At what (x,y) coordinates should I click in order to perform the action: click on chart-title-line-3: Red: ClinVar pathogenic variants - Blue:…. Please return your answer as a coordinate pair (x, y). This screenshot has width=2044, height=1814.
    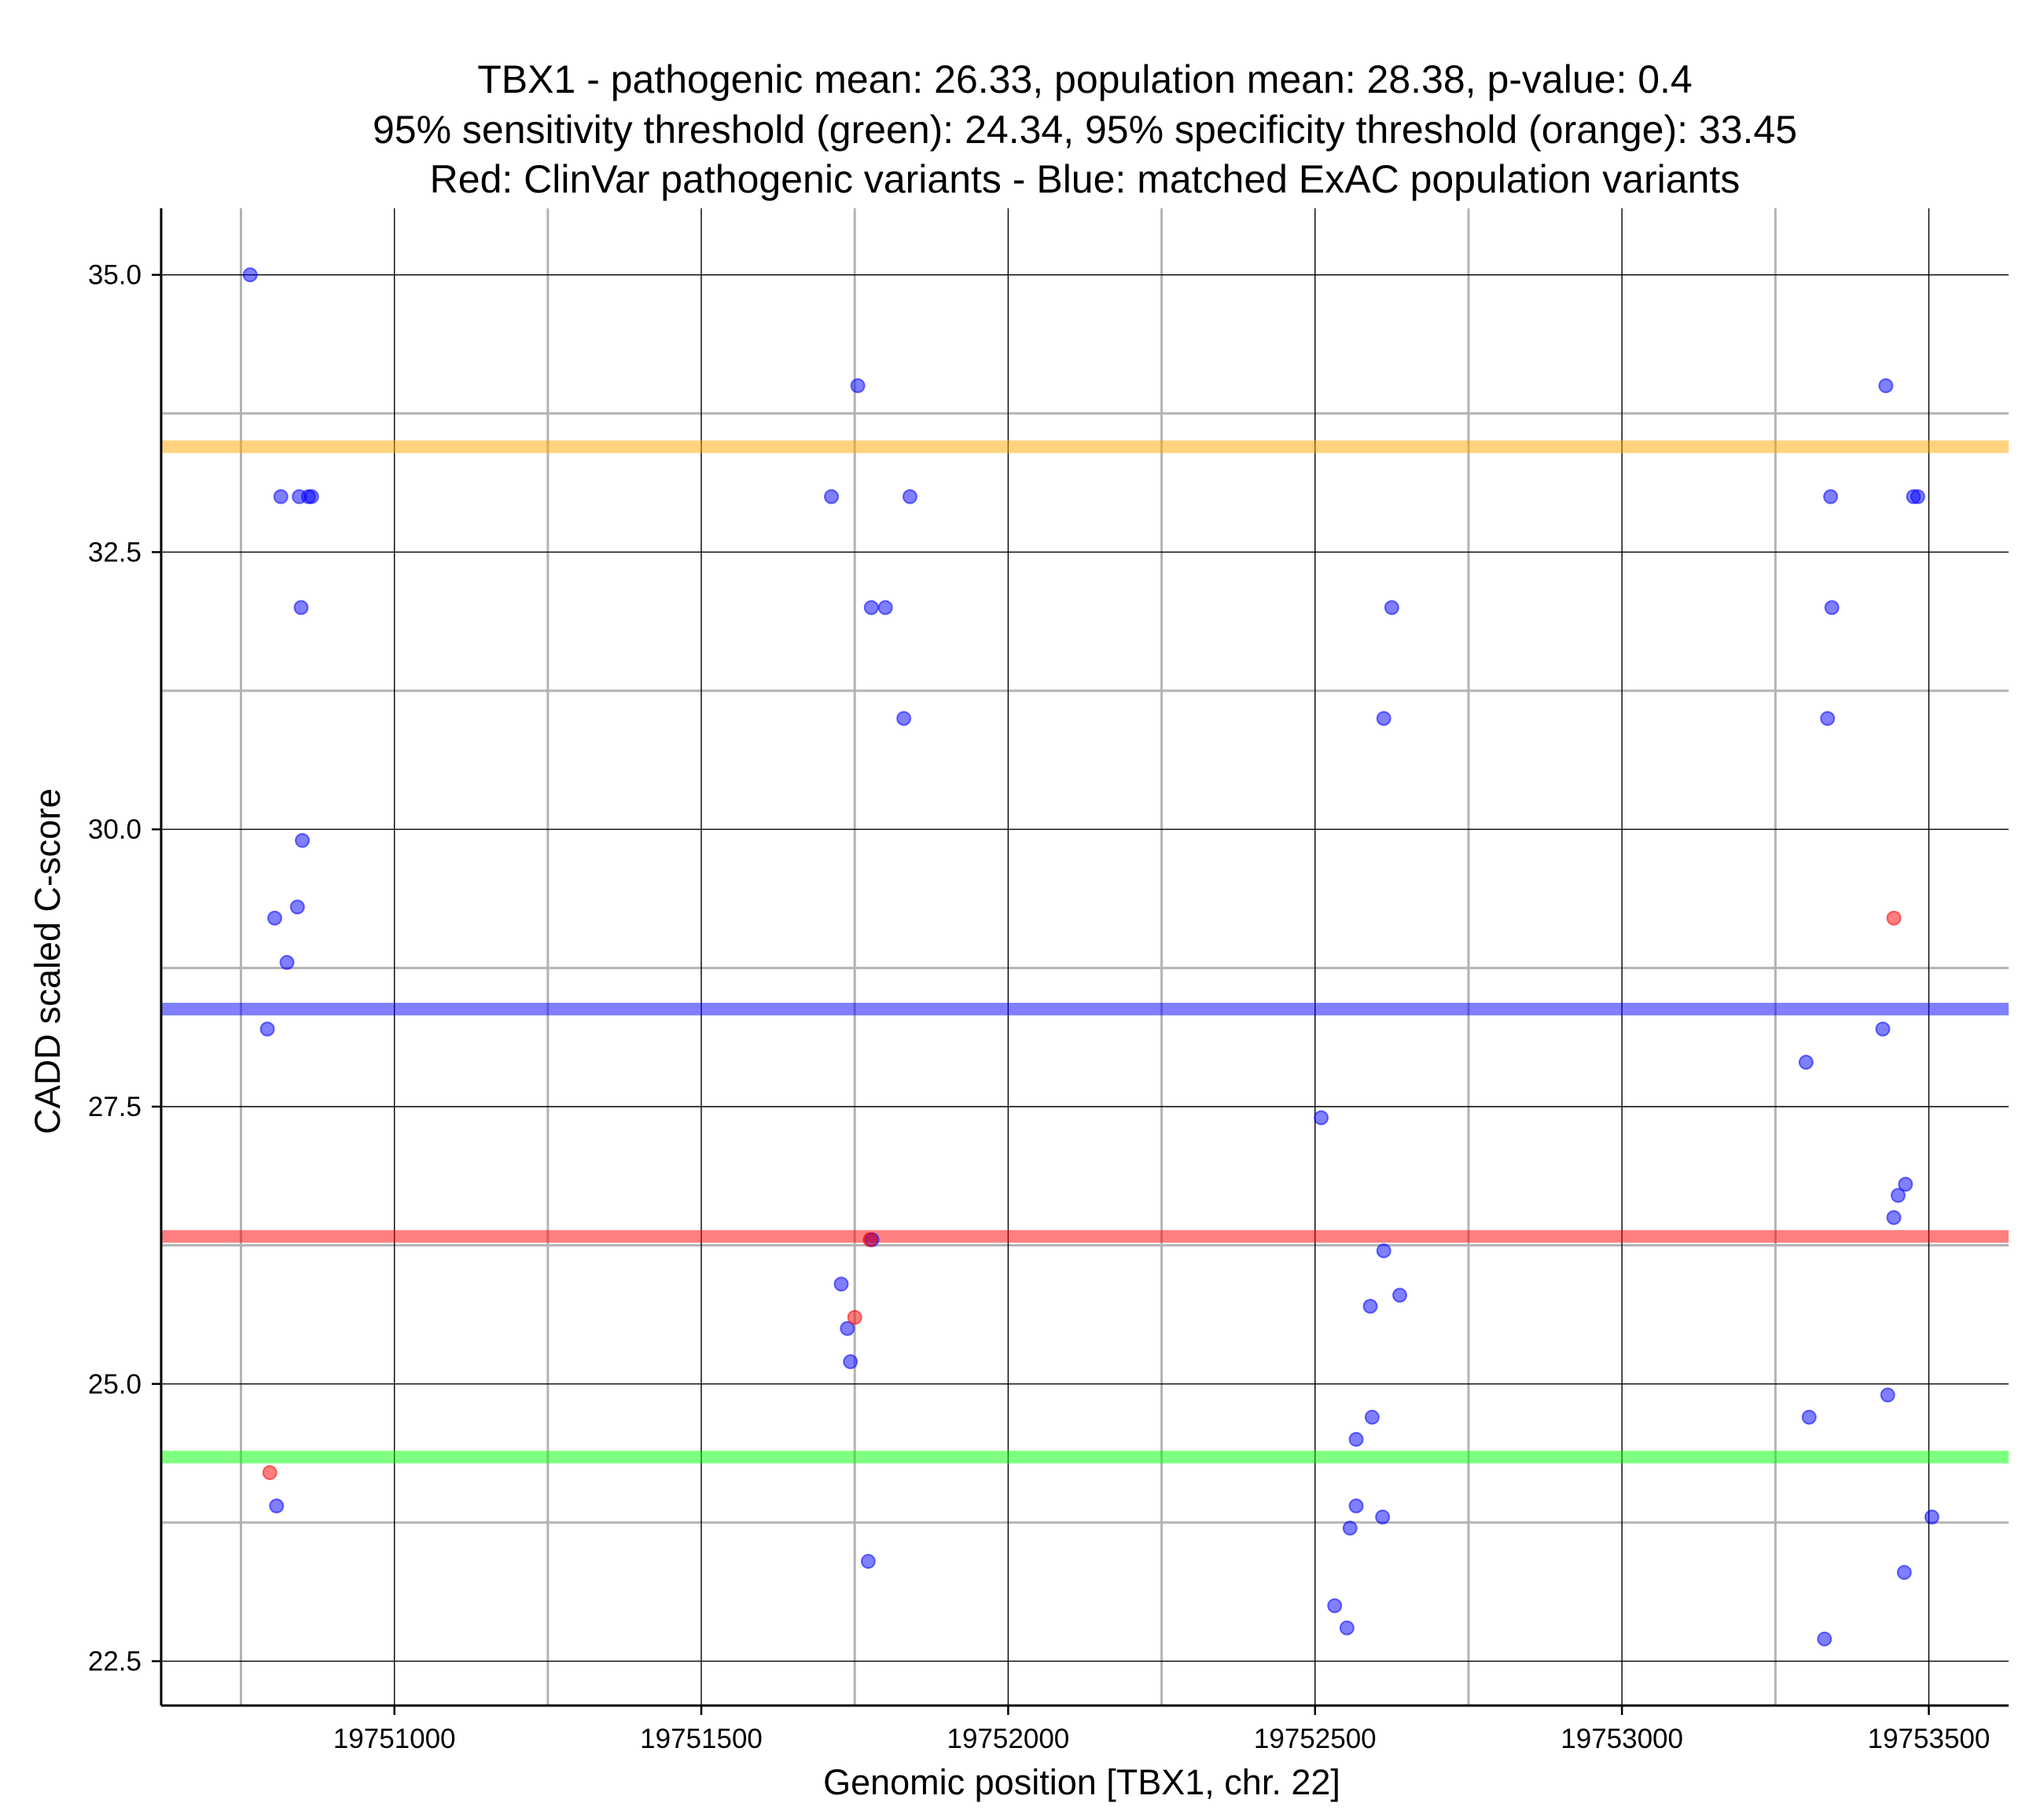
    Looking at the image, I should click on (1086, 179).